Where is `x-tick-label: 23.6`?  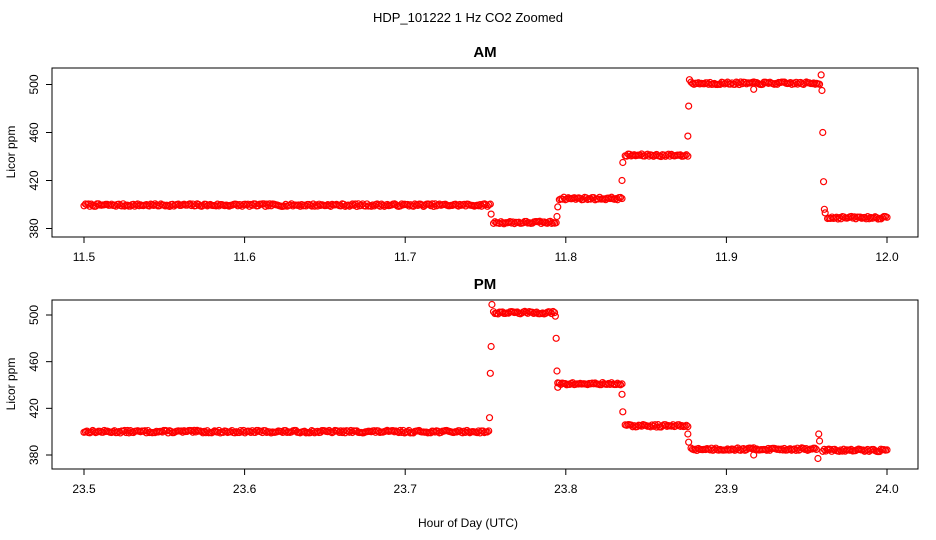
x-tick-label: 23.6 is located at coordinates (245, 489).